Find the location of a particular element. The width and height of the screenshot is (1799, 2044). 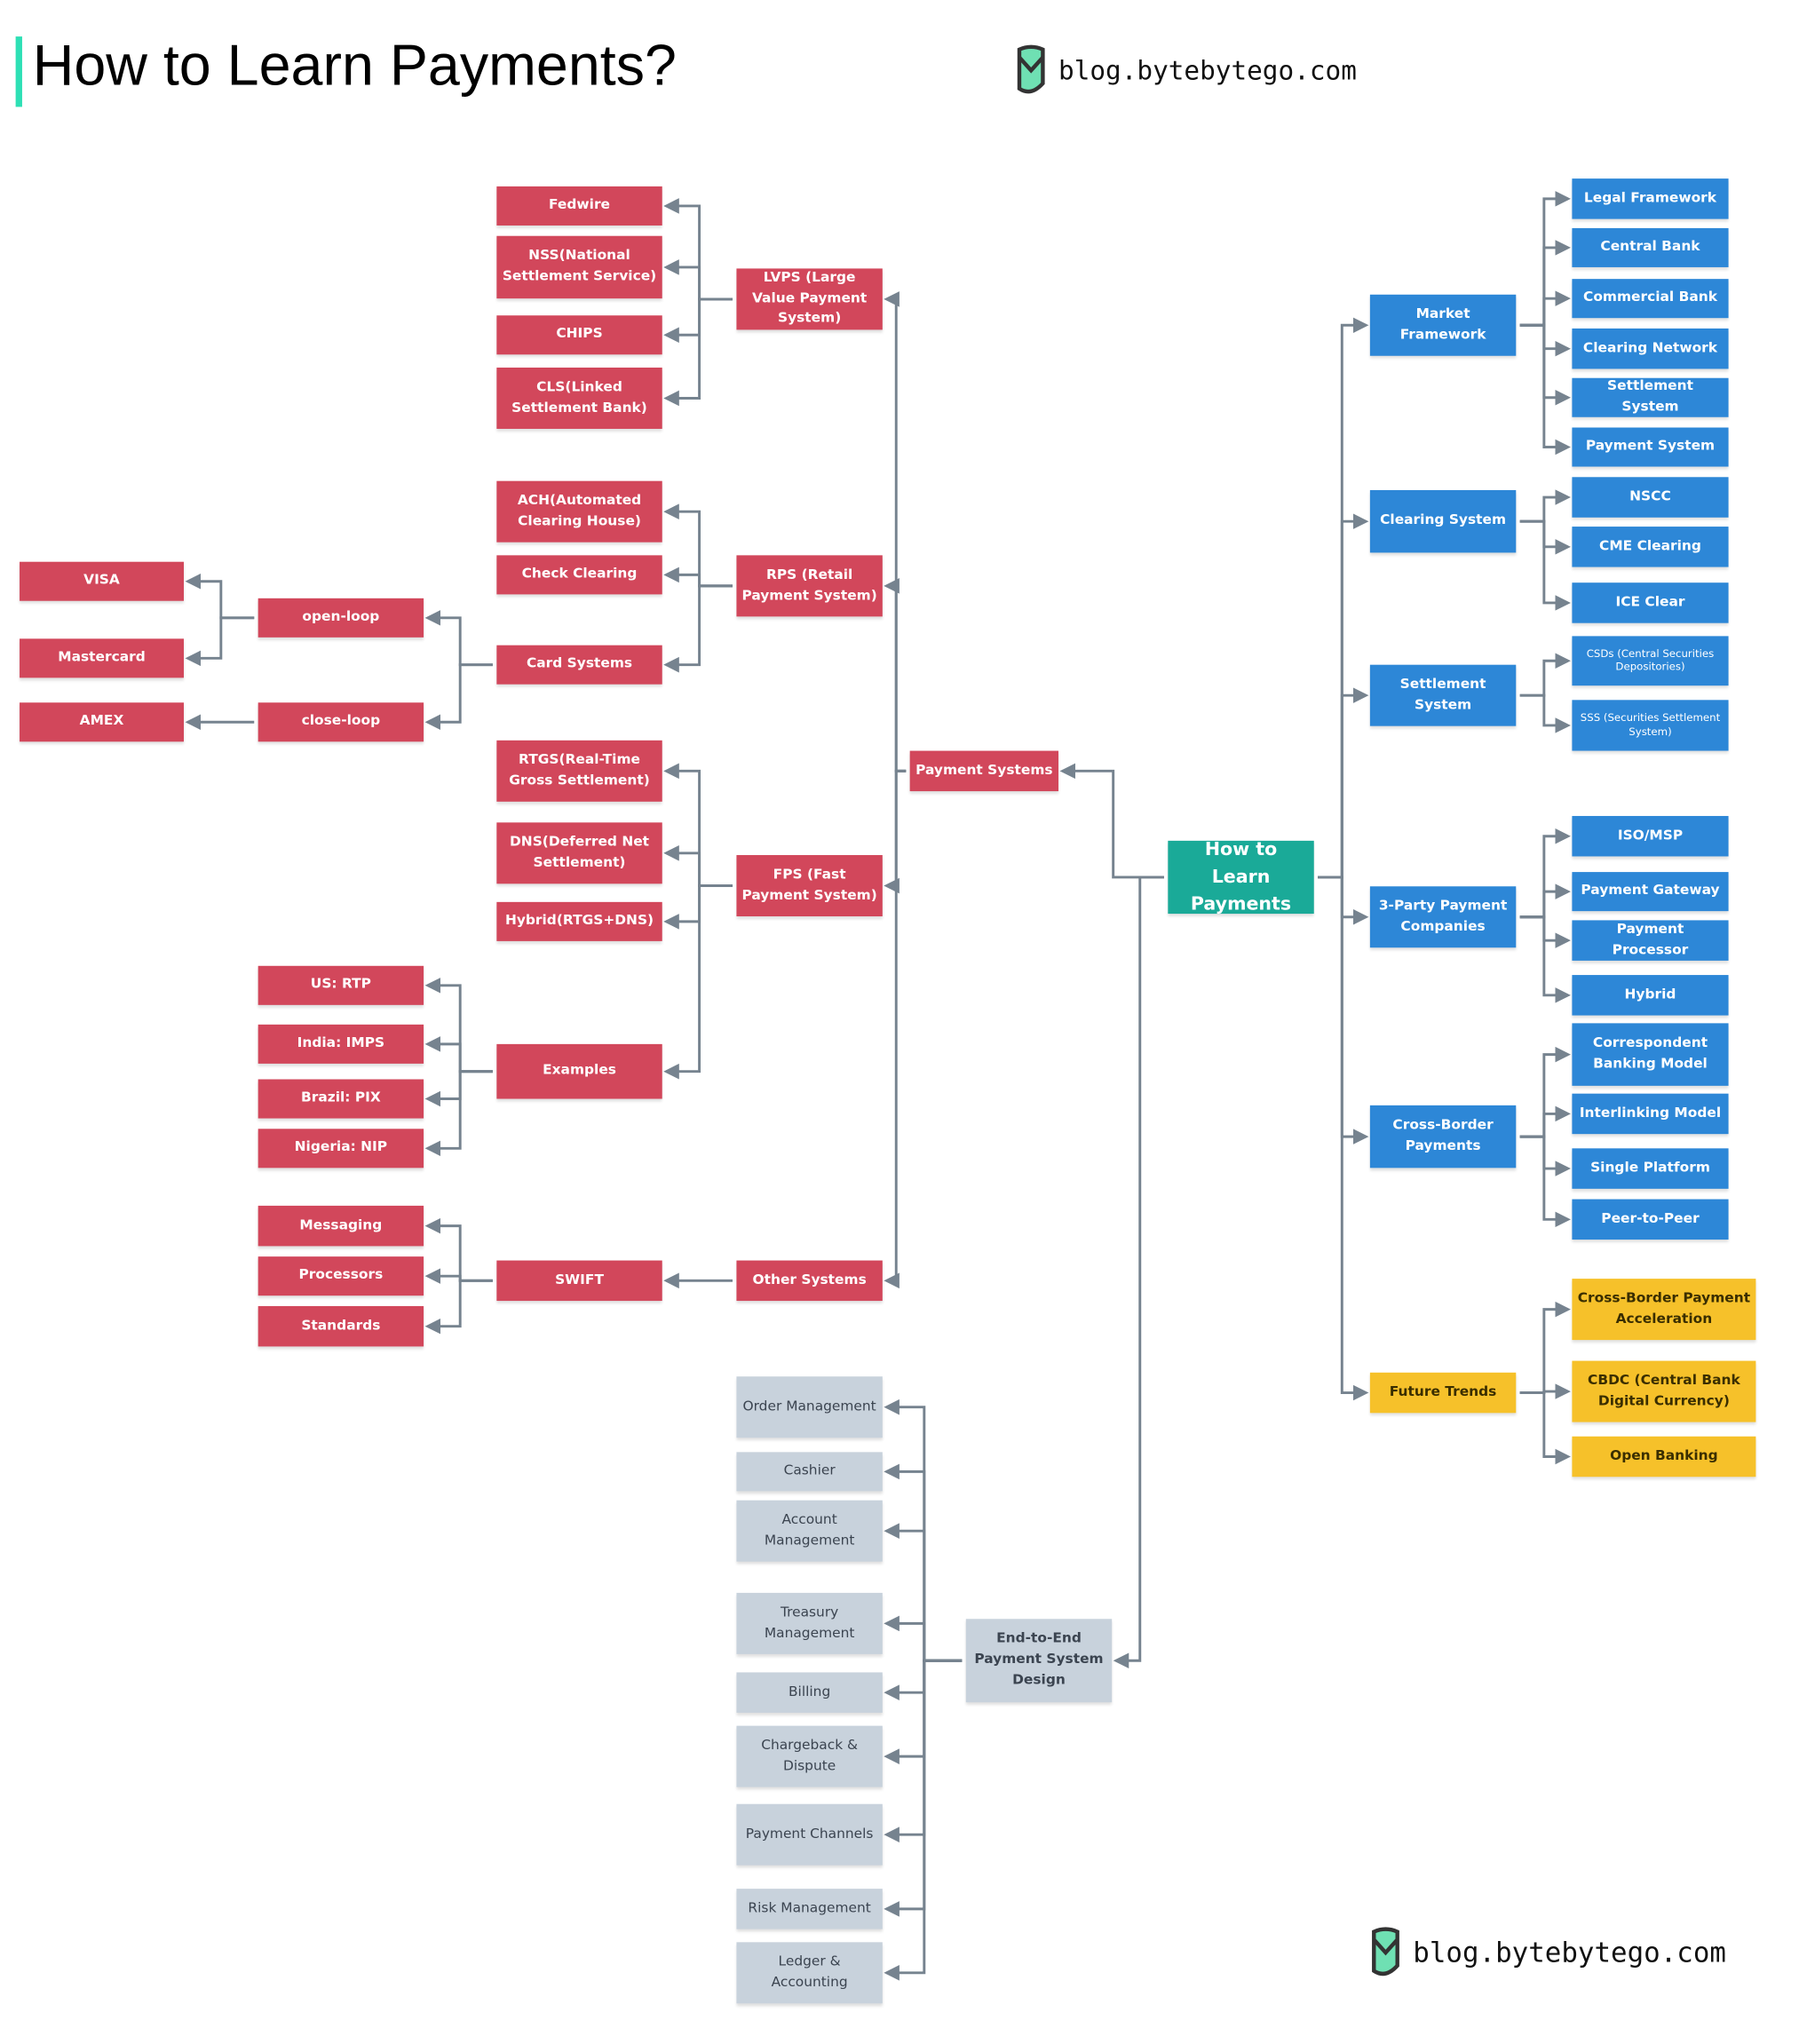

connector-mf-pys is located at coordinates (1545, 389).